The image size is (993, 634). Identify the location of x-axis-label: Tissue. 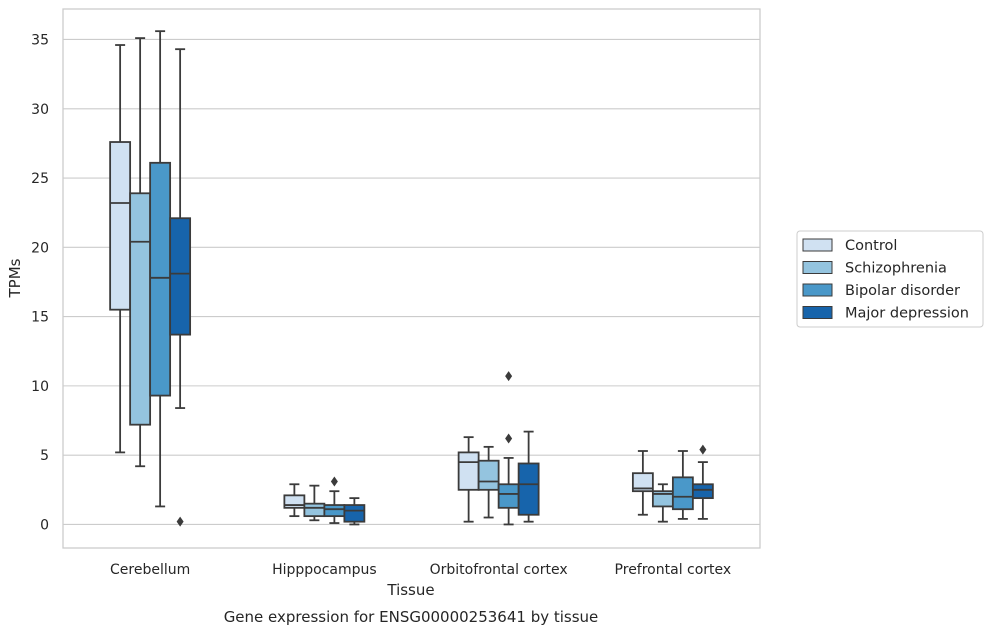
(410, 590).